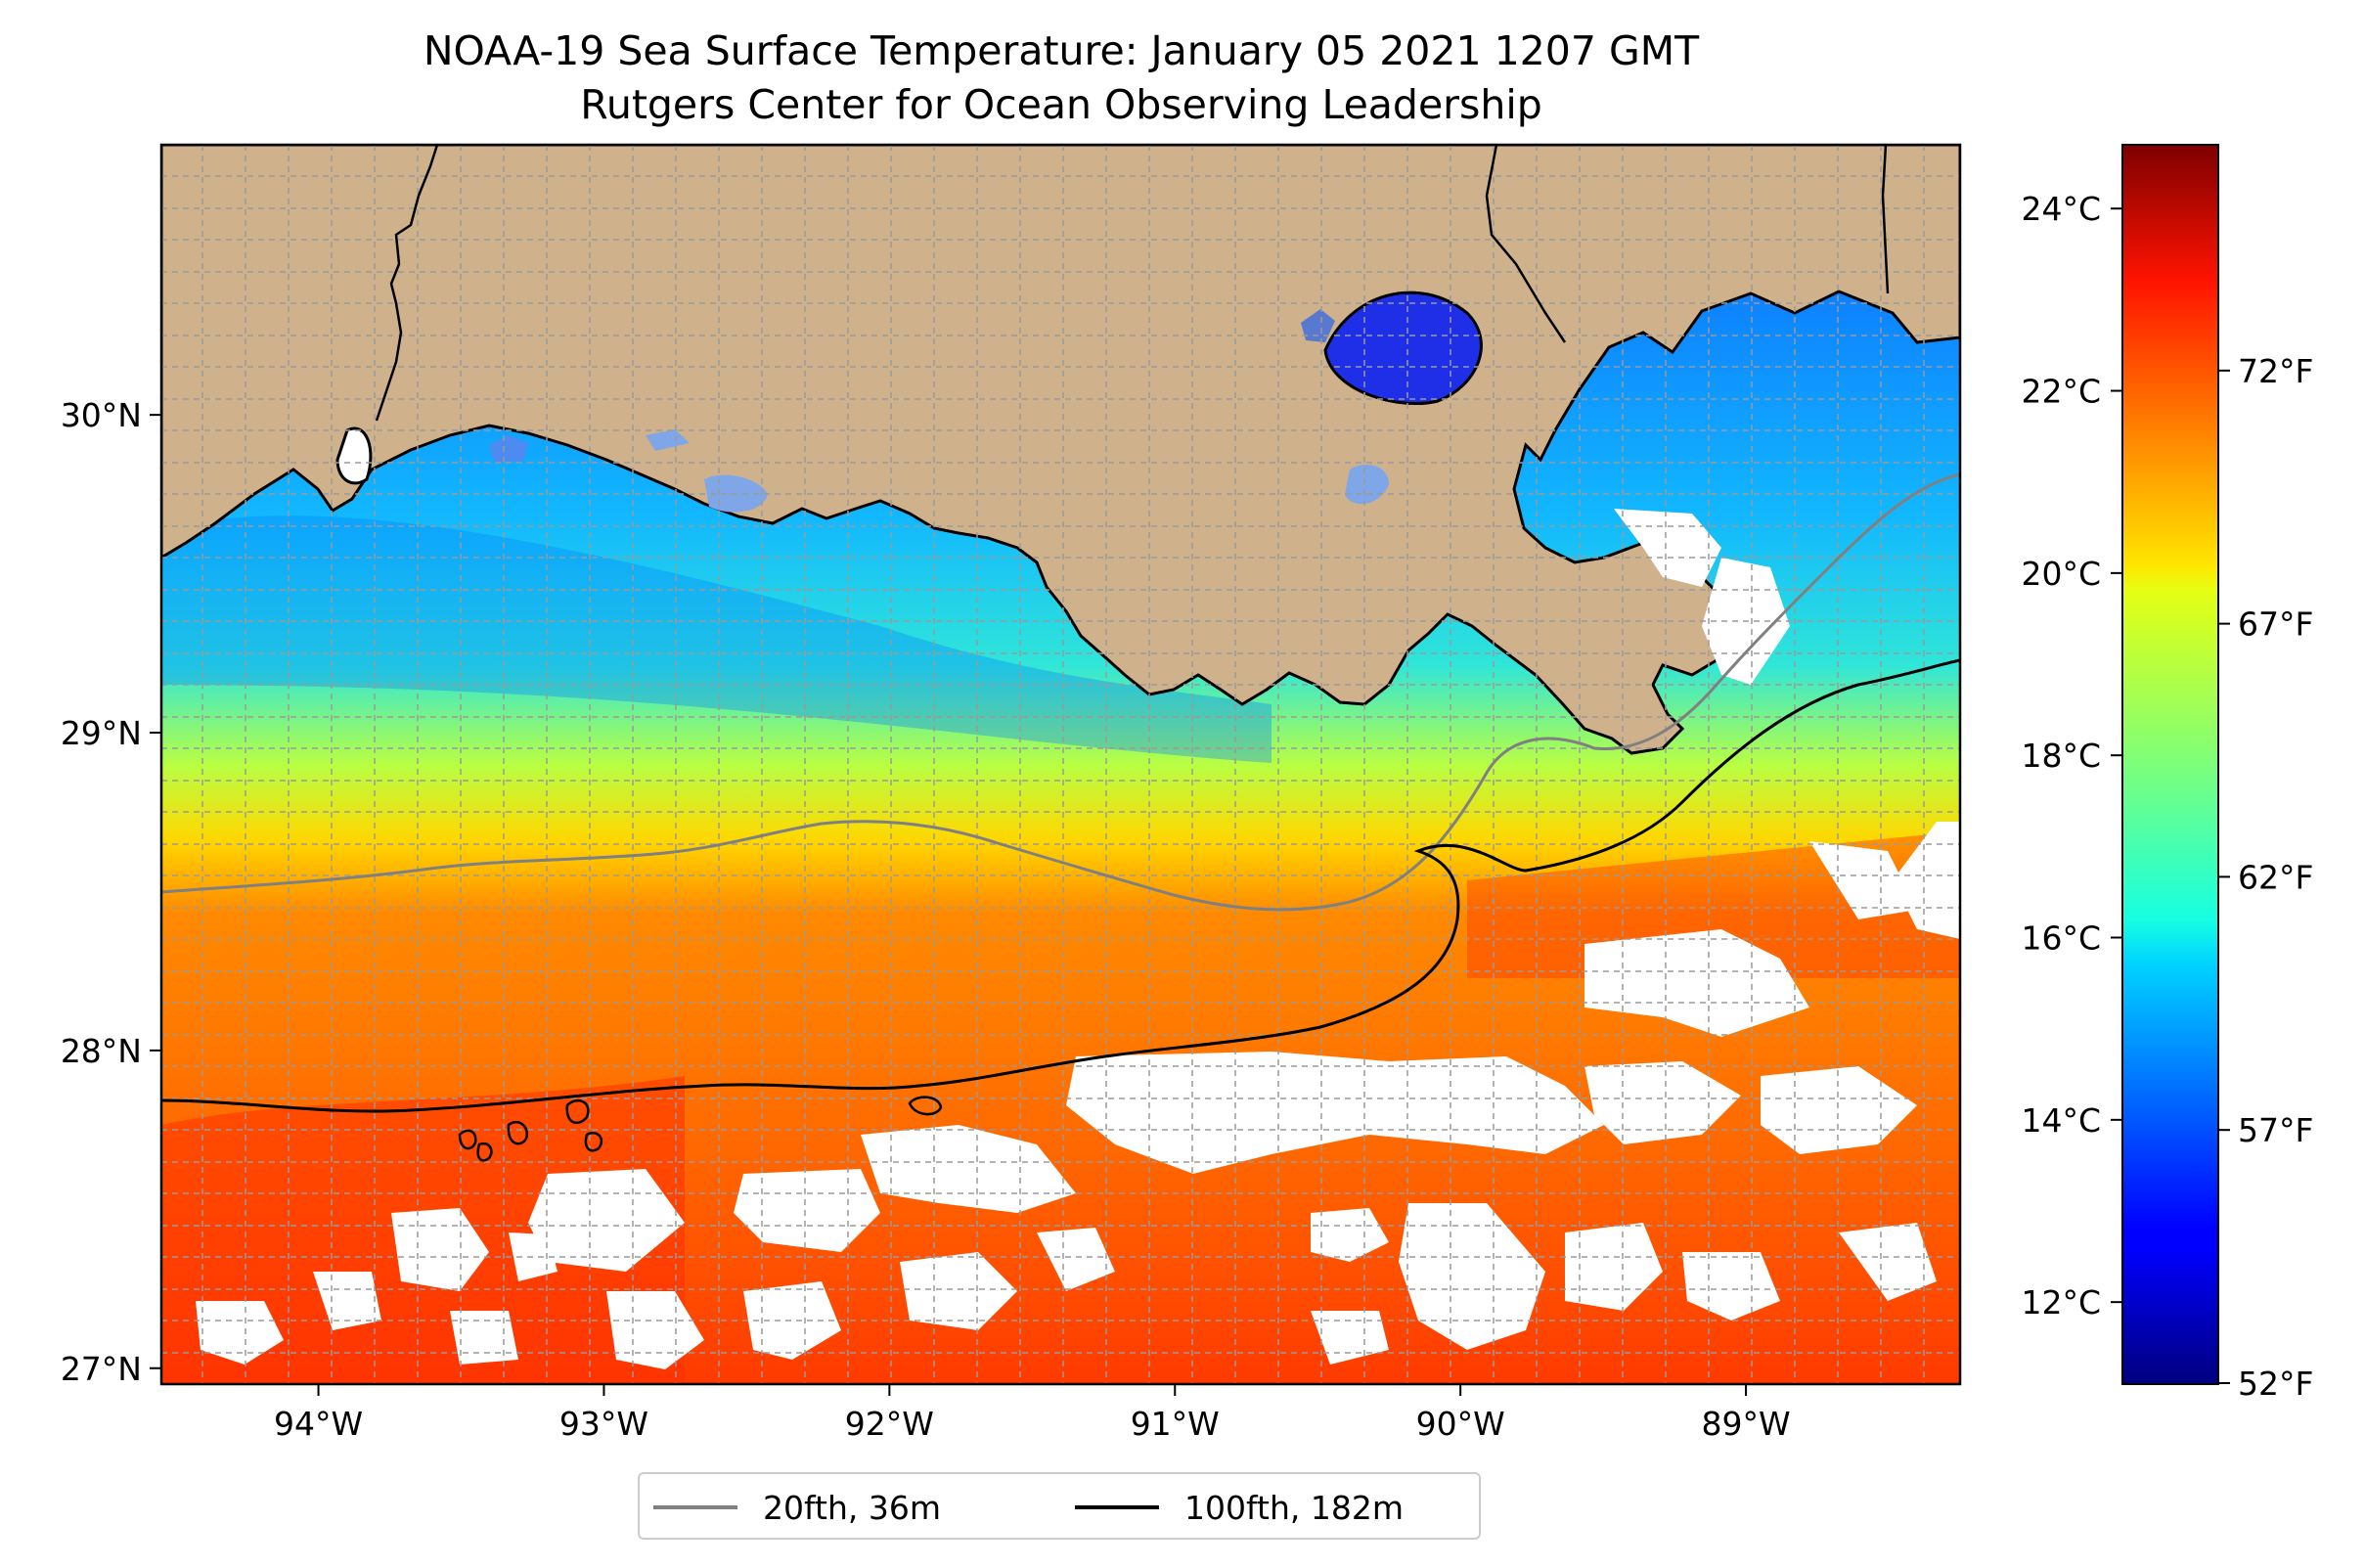 This screenshot has height=1568, width=2365. What do you see at coordinates (318, 1424) in the screenshot?
I see `lon-tick-label: 94°W` at bounding box center [318, 1424].